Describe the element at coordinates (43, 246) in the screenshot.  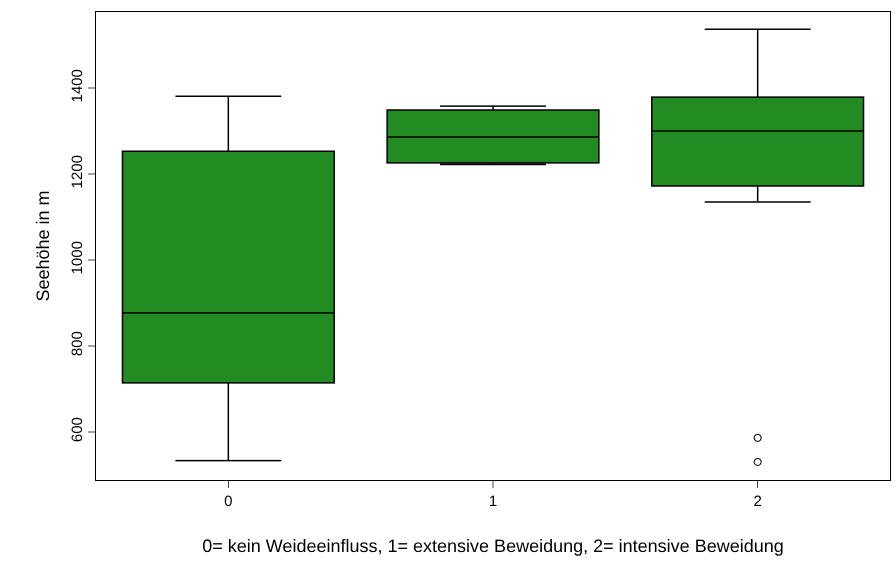
I see `y-axis-title: Seehöhe in m` at that location.